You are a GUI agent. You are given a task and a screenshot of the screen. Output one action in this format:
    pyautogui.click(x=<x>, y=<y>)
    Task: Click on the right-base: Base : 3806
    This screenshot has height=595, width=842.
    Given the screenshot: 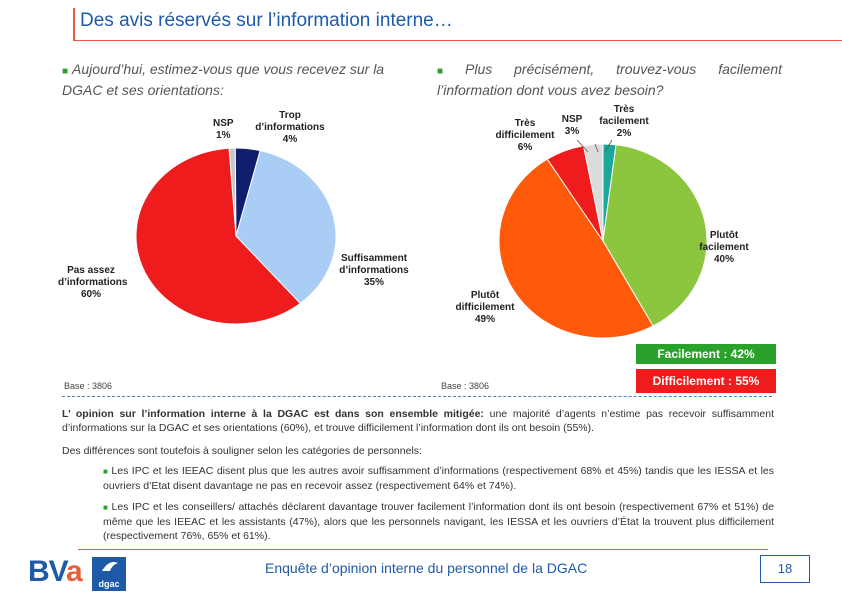 What is the action you would take?
    pyautogui.click(x=465, y=386)
    